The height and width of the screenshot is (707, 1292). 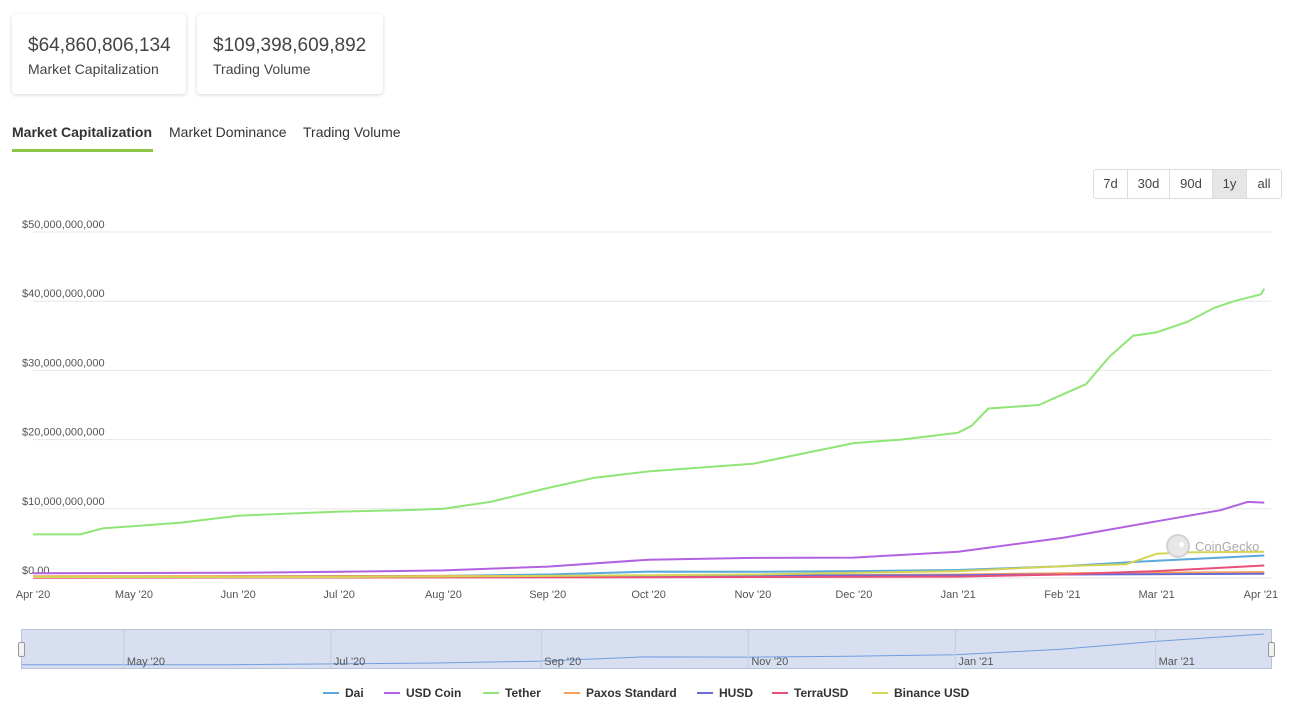 I want to click on x-tick-label: Nov '20, so click(x=752, y=595).